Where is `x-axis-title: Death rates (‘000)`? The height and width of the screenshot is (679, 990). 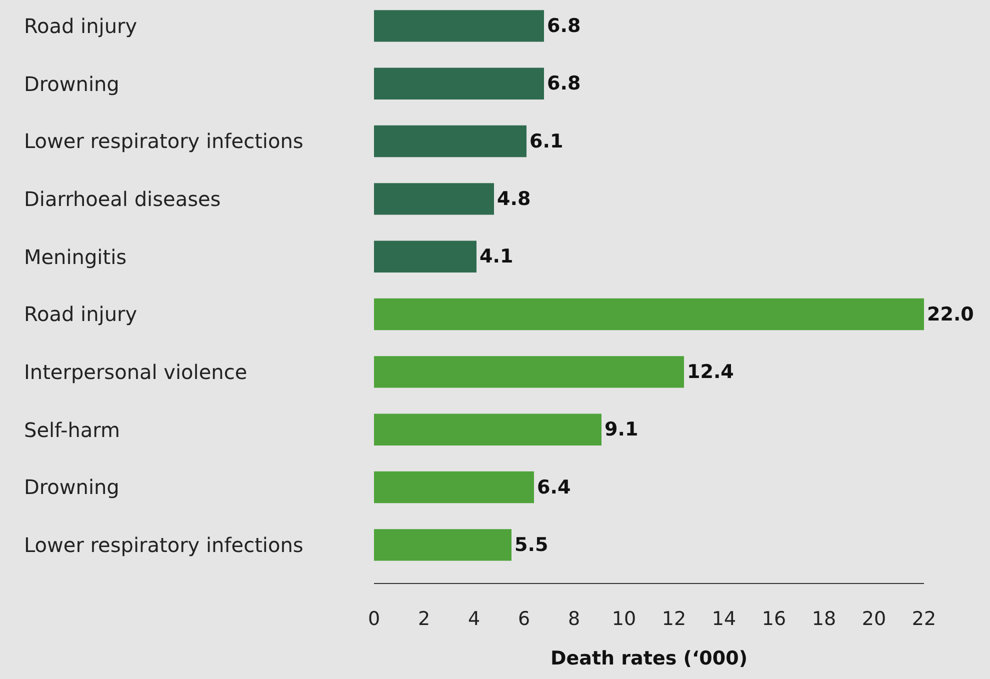
x-axis-title: Death rates (‘000) is located at coordinates (649, 659).